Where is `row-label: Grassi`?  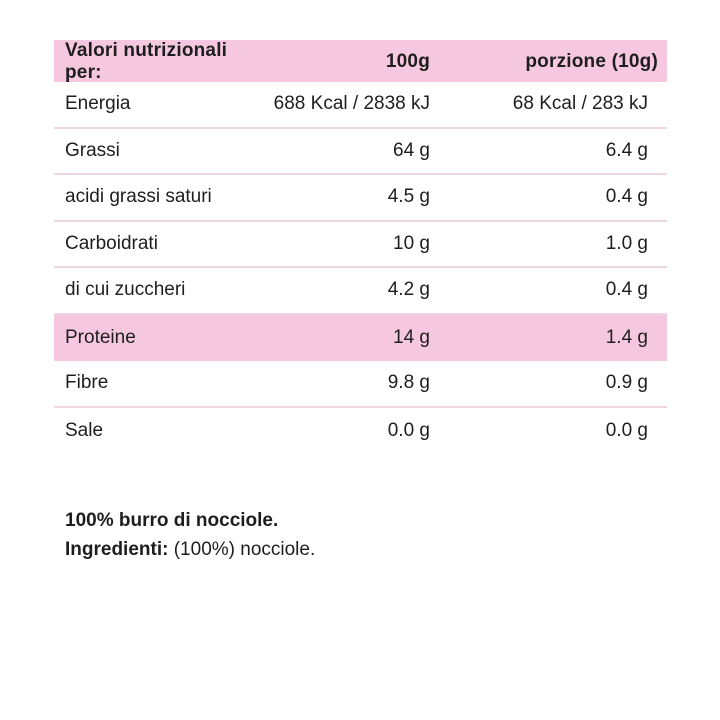
row-label: Grassi is located at coordinates (92, 150).